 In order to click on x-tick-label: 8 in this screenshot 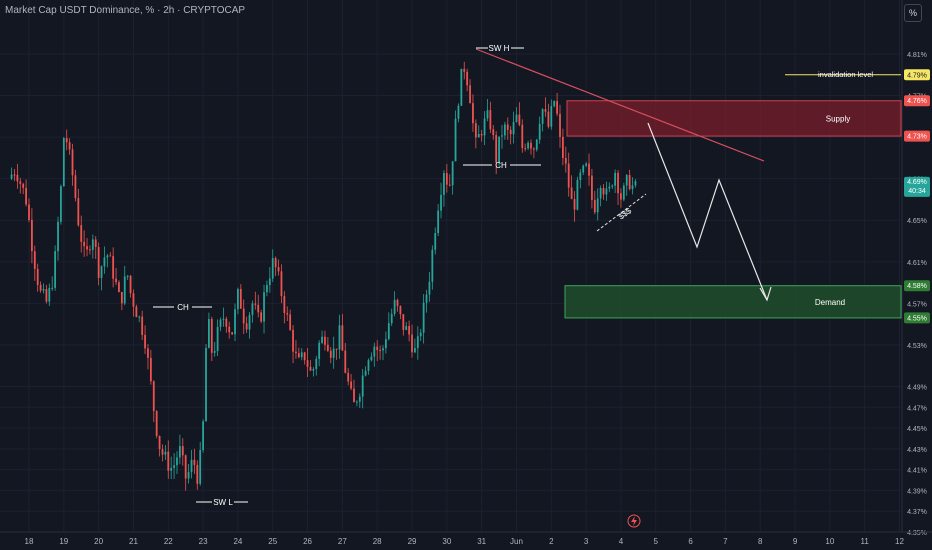, I will do `click(760, 541)`.